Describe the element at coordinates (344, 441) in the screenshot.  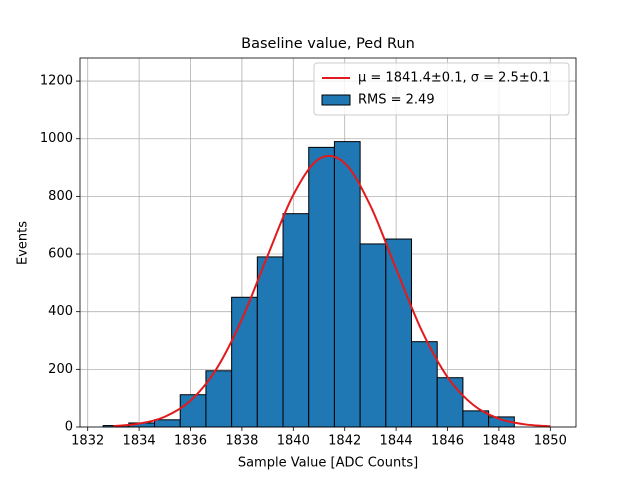
I see `x-tick-label: 1842` at that location.